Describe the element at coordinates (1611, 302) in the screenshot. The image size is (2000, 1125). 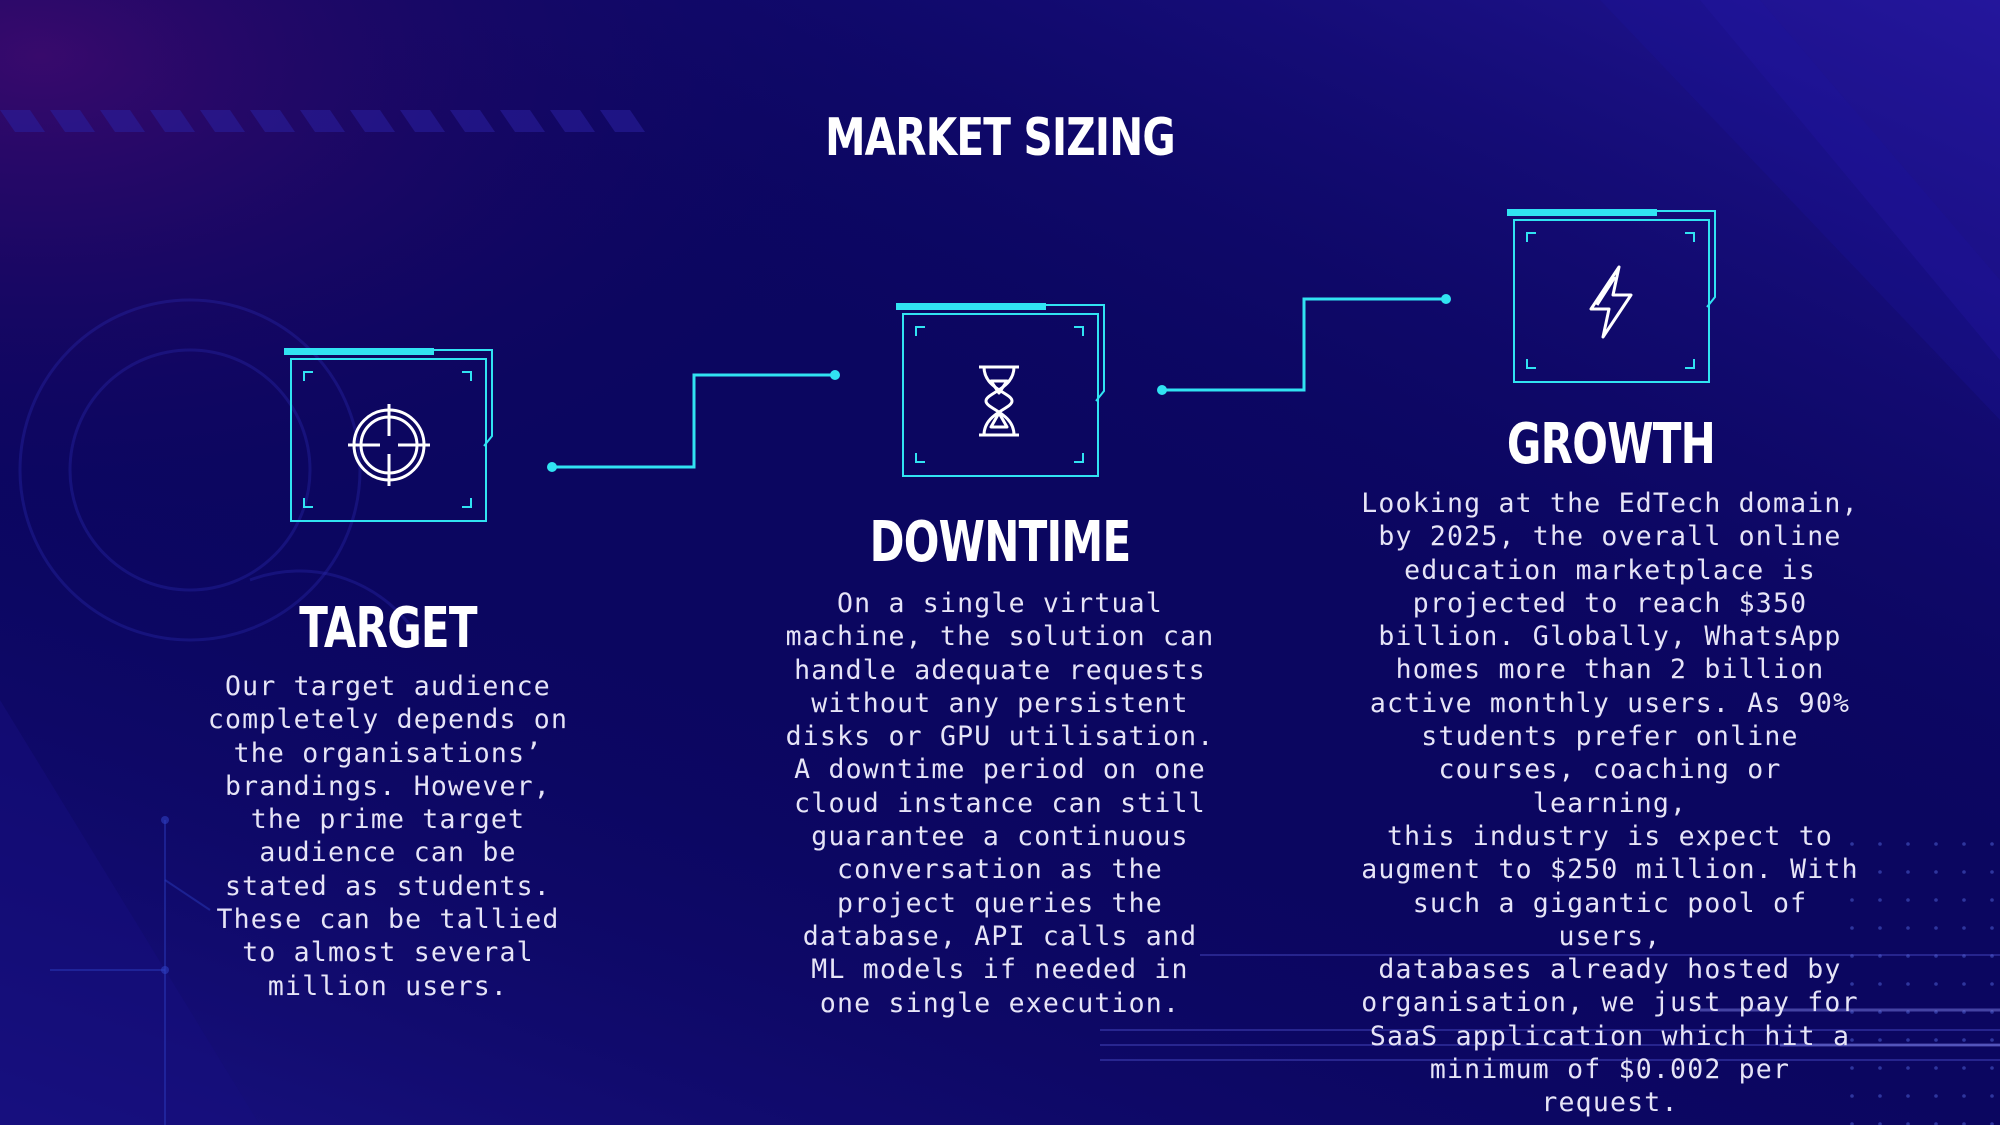
I see `lightning-icon` at that location.